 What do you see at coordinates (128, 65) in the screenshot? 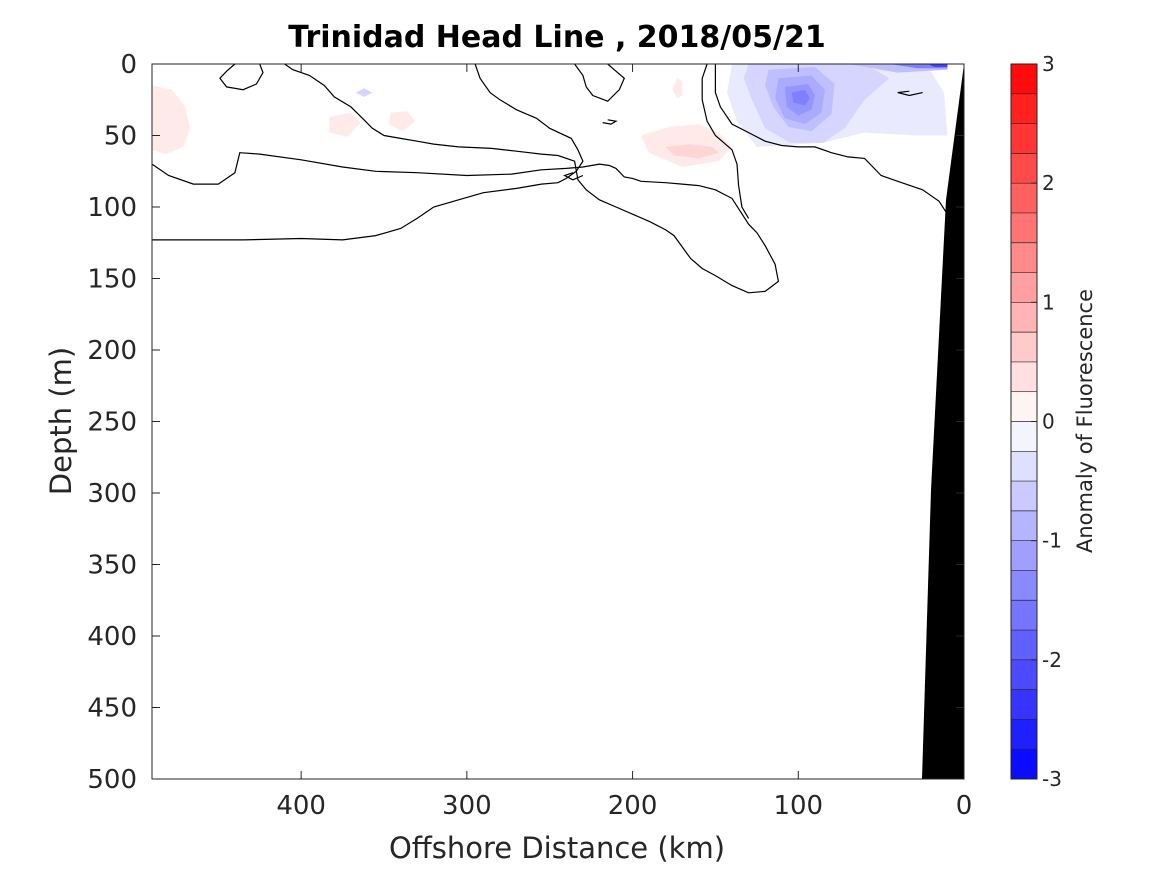
I see `y-tick-label: 0` at bounding box center [128, 65].